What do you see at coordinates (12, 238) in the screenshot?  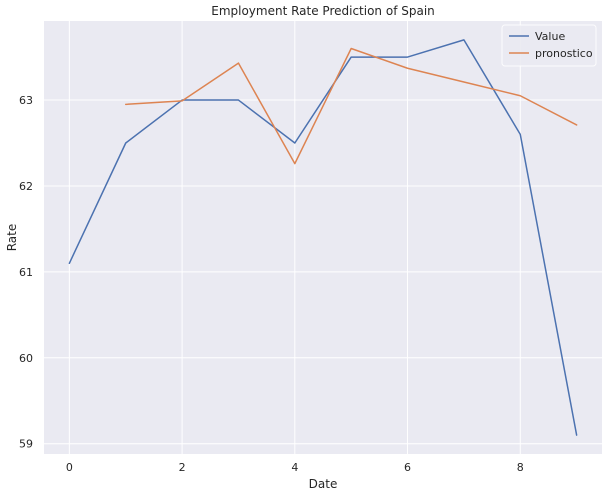 I see `y-axis-label: Rate` at bounding box center [12, 238].